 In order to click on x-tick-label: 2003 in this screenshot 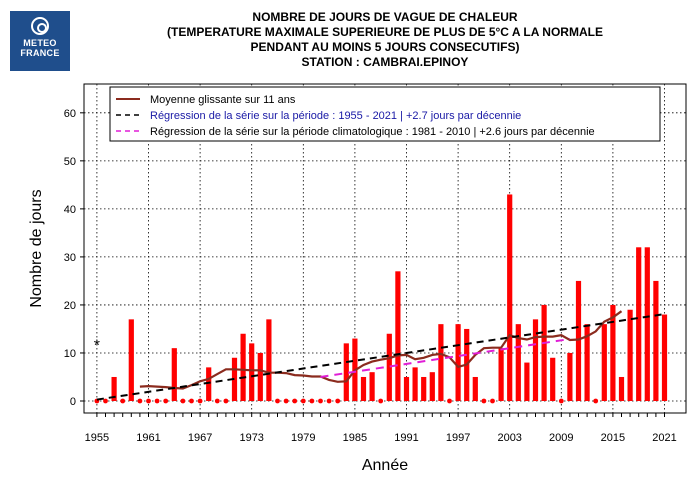, I will do `click(509, 438)`.